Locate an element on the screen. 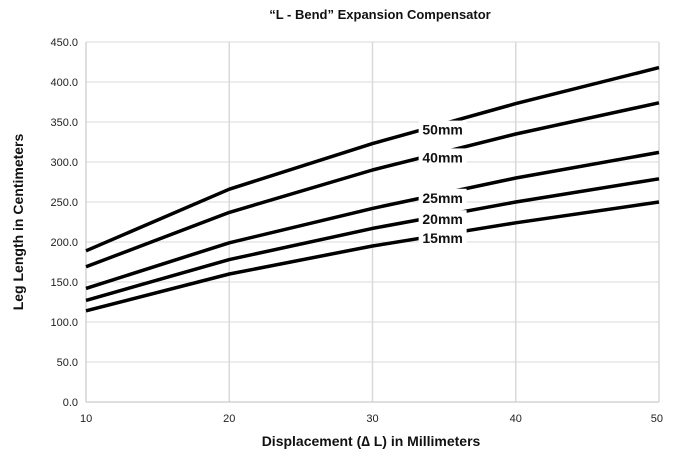  series-label-20mm: 20mm is located at coordinates (442, 219).